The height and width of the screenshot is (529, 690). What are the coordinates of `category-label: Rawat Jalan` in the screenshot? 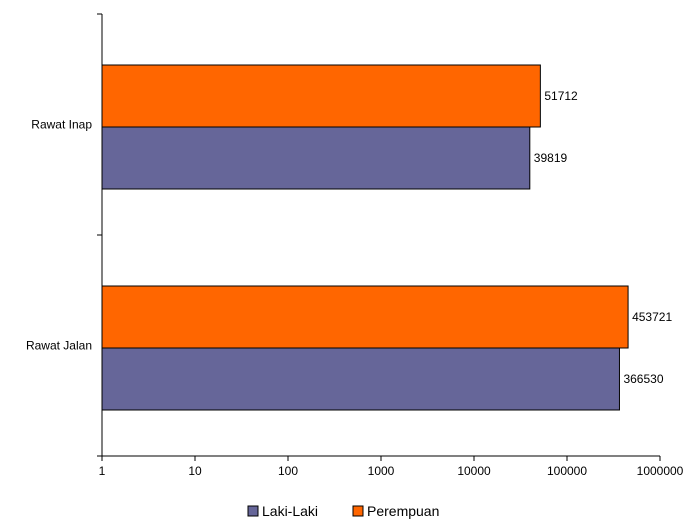 It's located at (59, 346).